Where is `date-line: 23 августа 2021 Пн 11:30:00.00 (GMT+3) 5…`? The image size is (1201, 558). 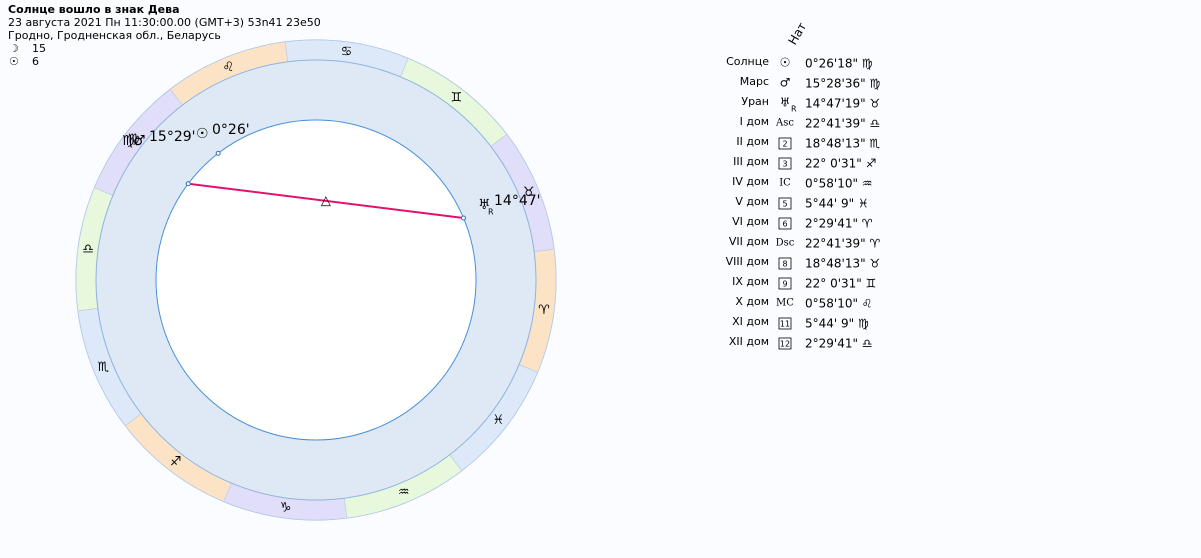 date-line: 23 августа 2021 Пн 11:30:00.00 (GMT+3) 5… is located at coordinates (164, 22).